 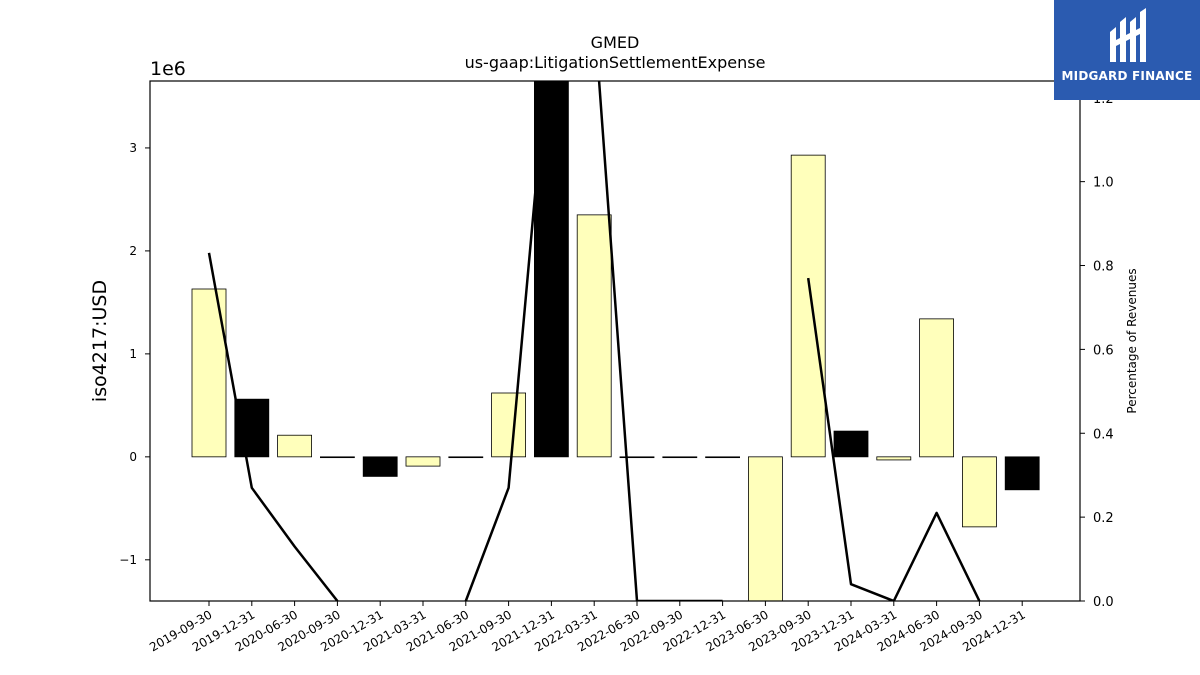 I want to click on y-tick-label: 1, so click(x=133, y=354).